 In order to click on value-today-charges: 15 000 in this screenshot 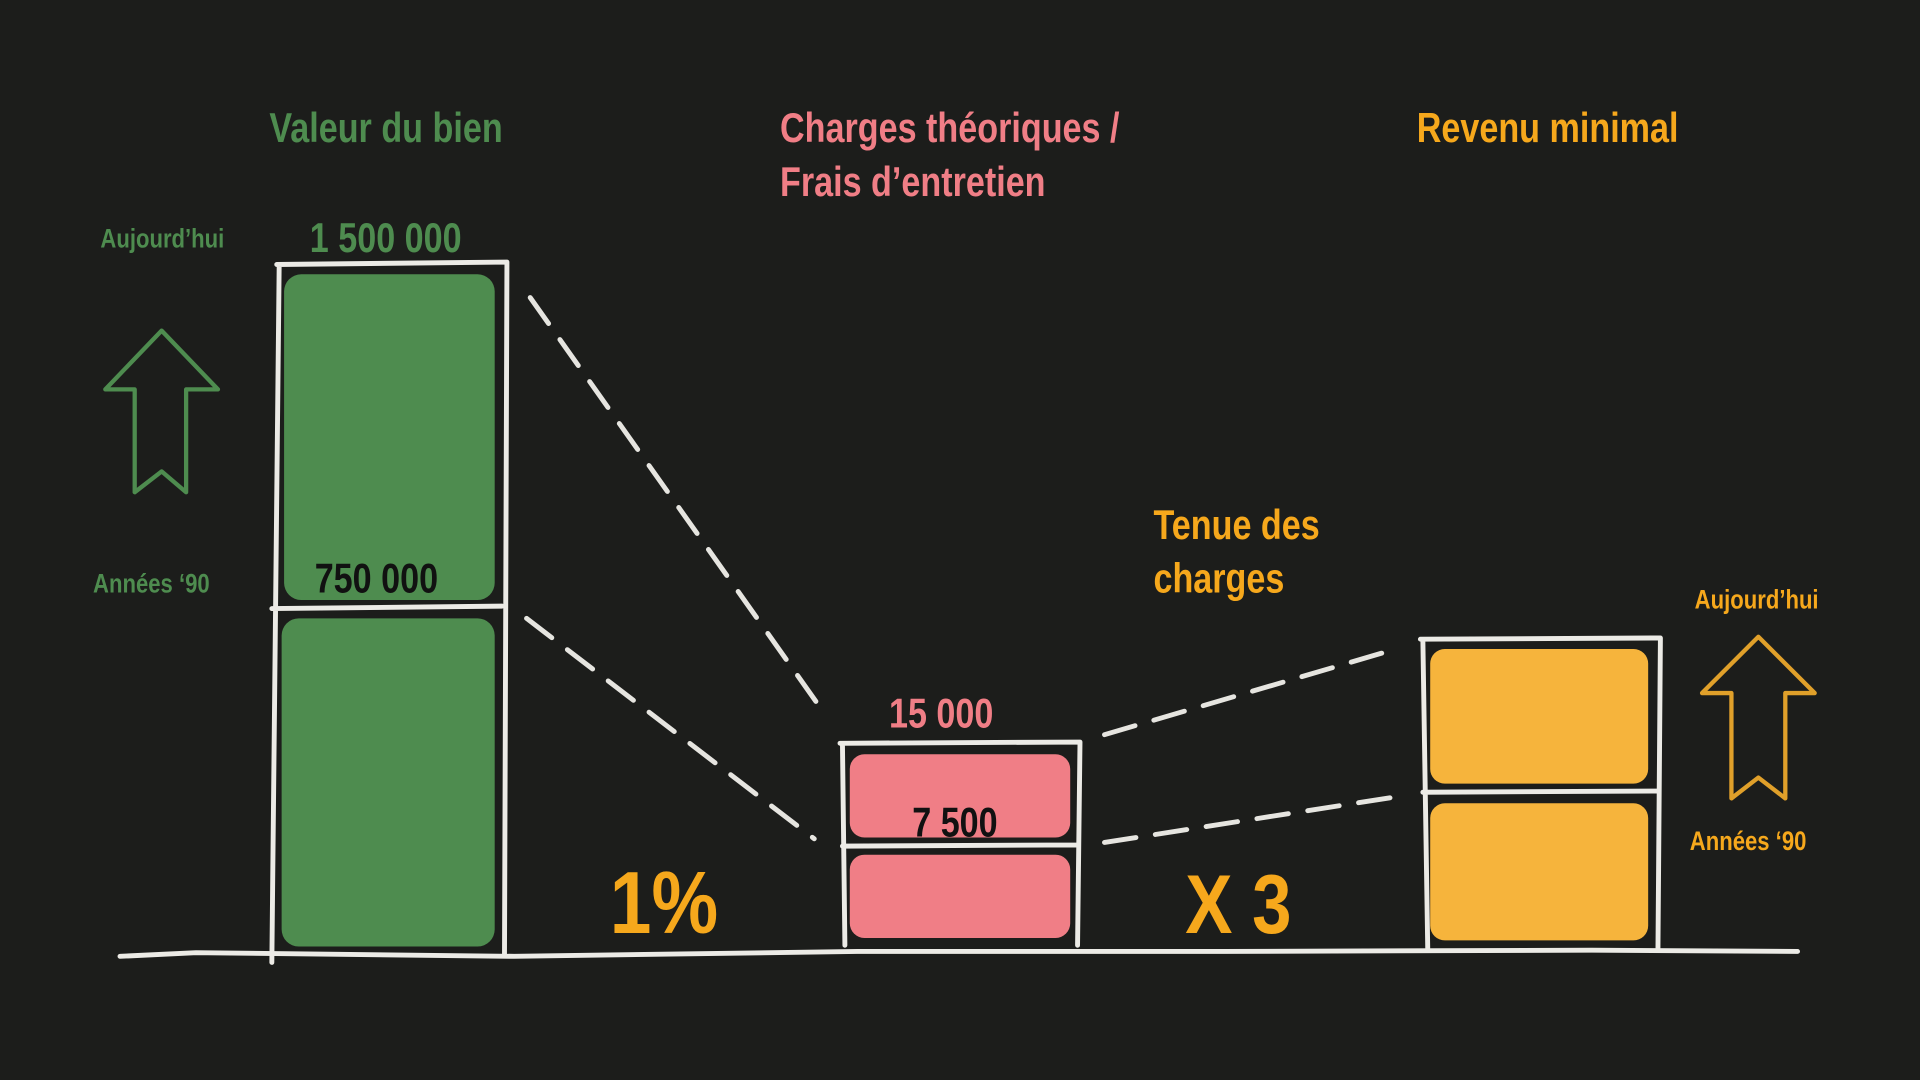, I will do `click(941, 714)`.